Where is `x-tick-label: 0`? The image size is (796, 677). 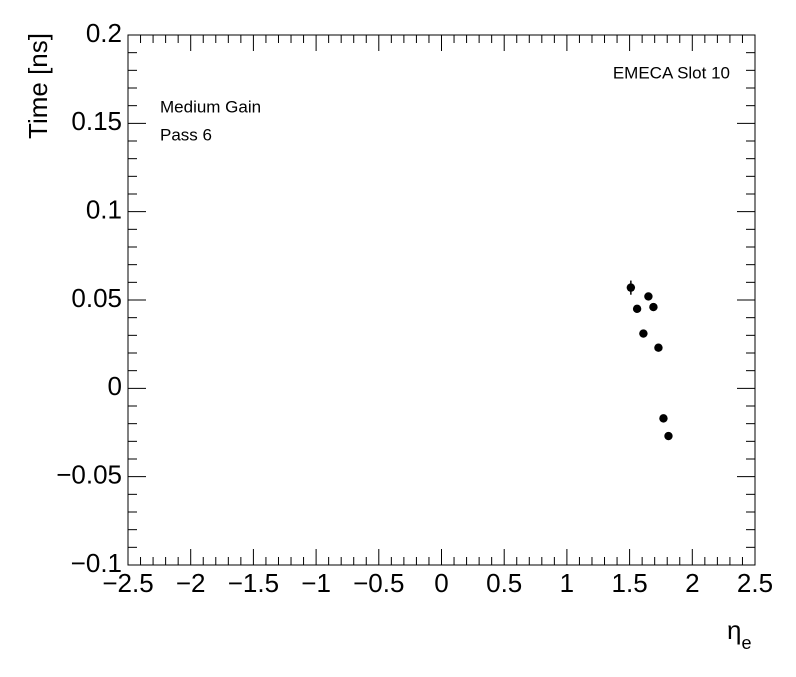
x-tick-label: 0 is located at coordinates (441, 583).